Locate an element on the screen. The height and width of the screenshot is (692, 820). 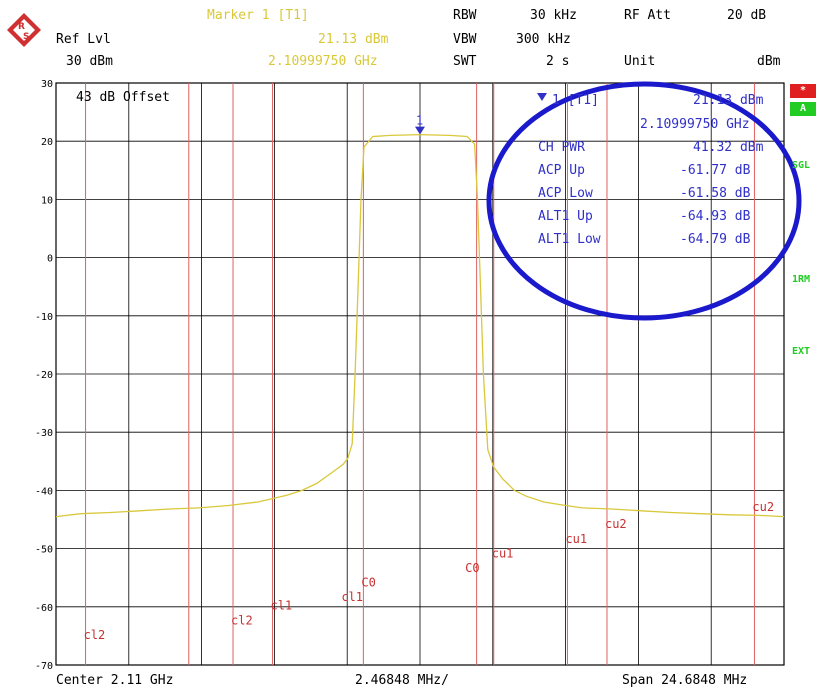
y-tick-label: 20 is located at coordinates (47, 142).